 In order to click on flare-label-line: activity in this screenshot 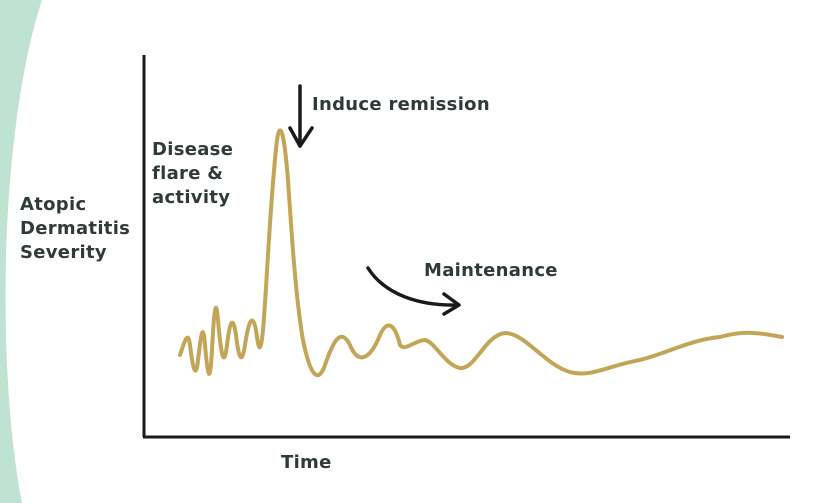, I will do `click(191, 197)`.